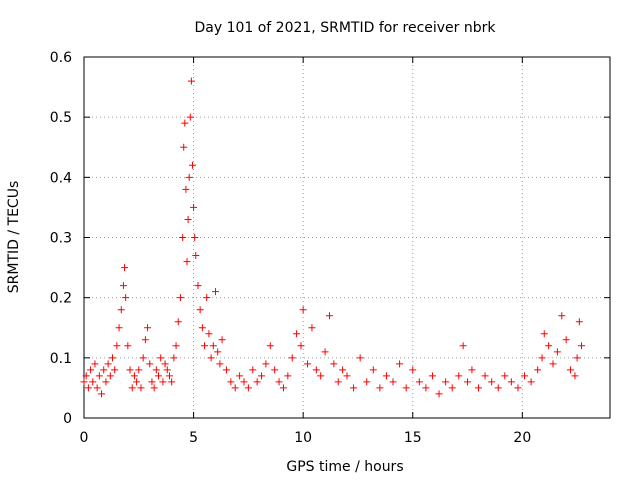 This screenshot has width=640, height=480. I want to click on y-tick-label: 0.1, so click(61, 359).